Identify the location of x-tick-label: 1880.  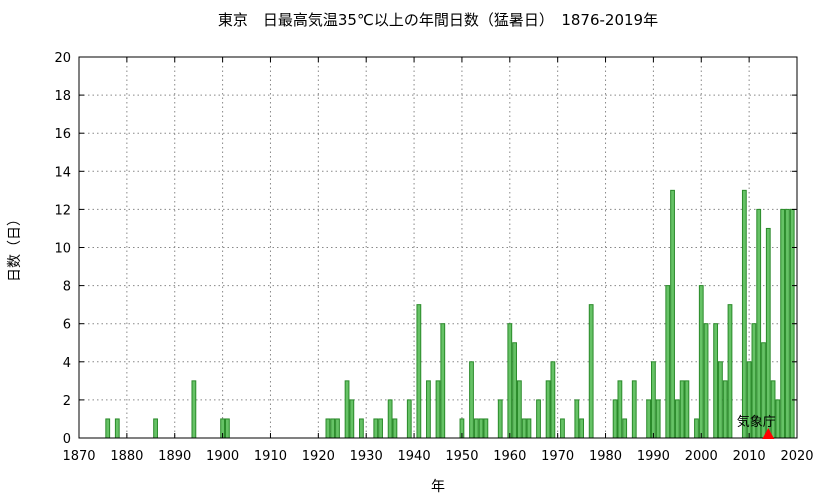
(126, 456).